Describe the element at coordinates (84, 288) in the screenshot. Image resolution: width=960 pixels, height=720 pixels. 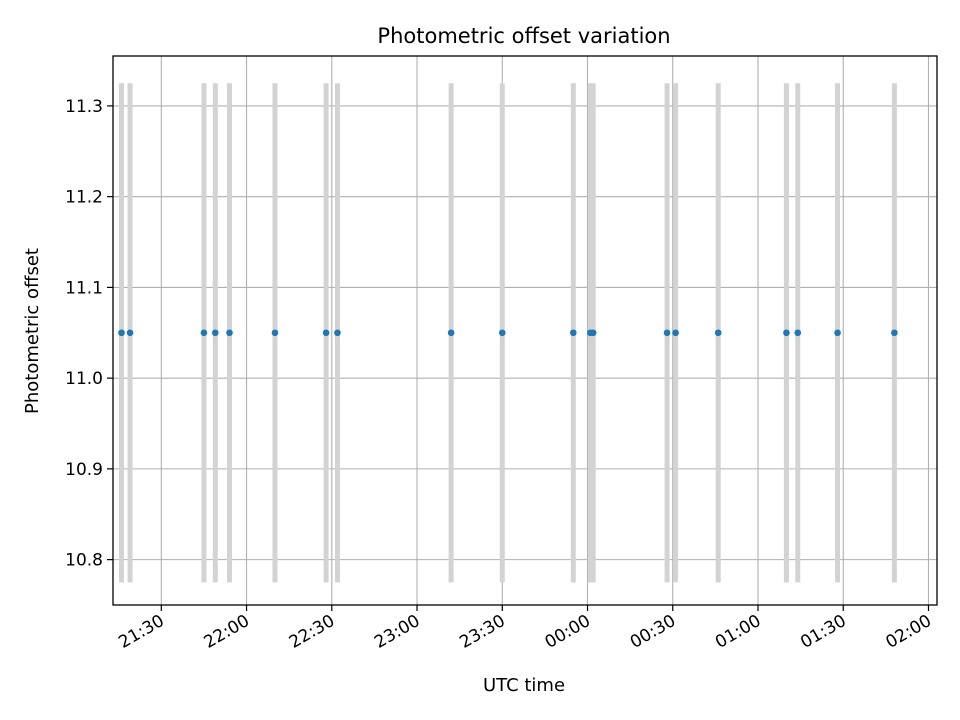
I see `y-tick-label: 11.1` at that location.